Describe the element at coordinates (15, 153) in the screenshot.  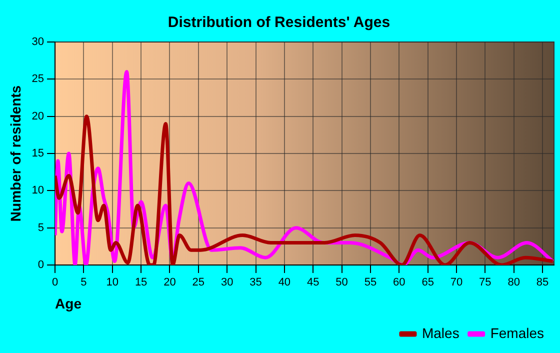
I see `y-axis-title: Number of residents` at that location.